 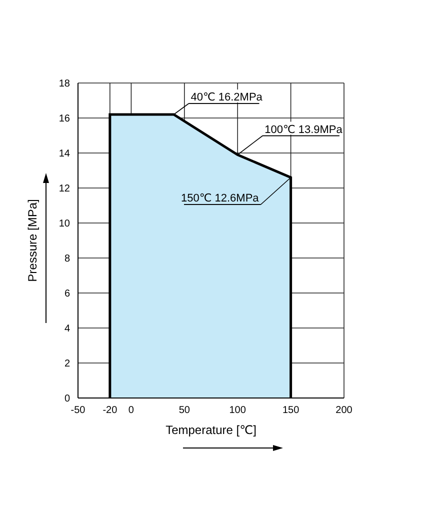 What do you see at coordinates (67, 259) in the screenshot?
I see `y-tick-label: 8` at bounding box center [67, 259].